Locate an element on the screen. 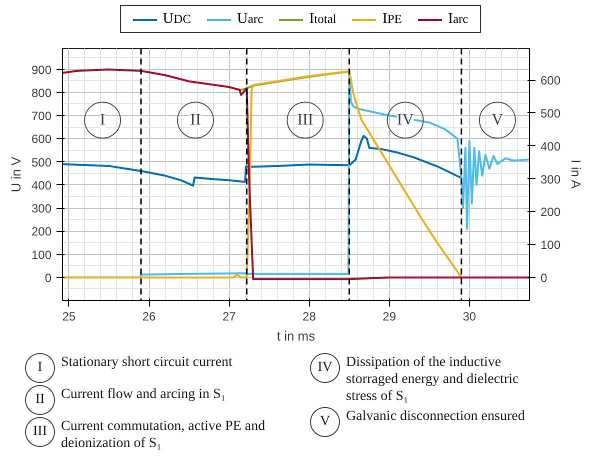 The height and width of the screenshot is (472, 591). x-tick-label: 29 is located at coordinates (389, 317).